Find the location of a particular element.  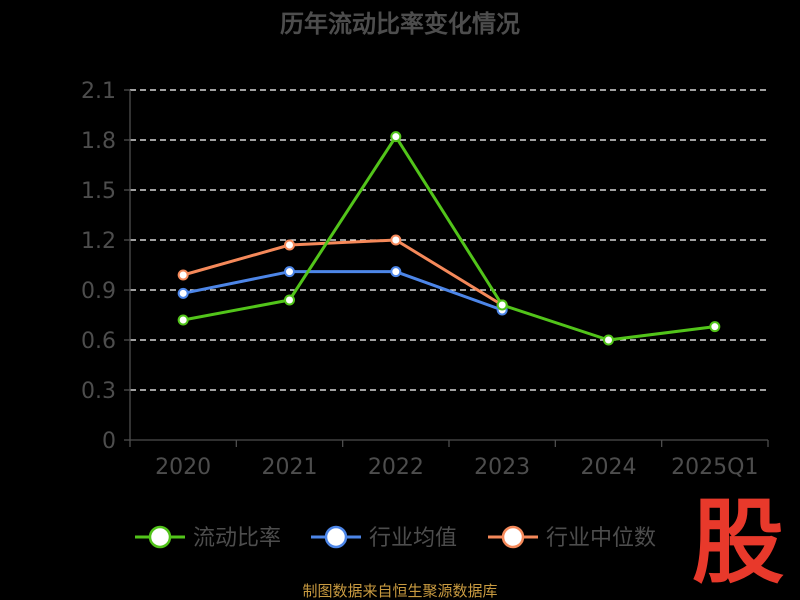

source-label: 制图数据来自恒生聚源数据库 is located at coordinates (399, 591).